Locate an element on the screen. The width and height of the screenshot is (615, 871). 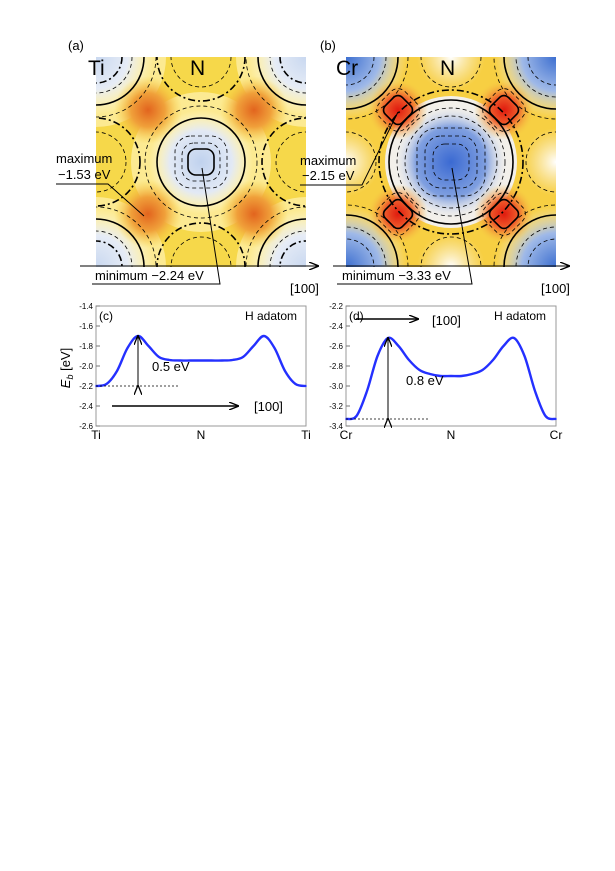
y-tick-label: -3.4 is located at coordinates (336, 426).